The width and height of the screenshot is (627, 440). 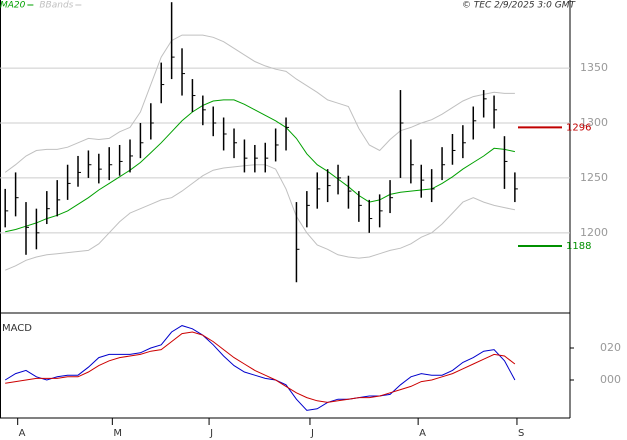 What do you see at coordinates (56, 6) in the screenshot?
I see `legend-label: BBands` at bounding box center [56, 6].